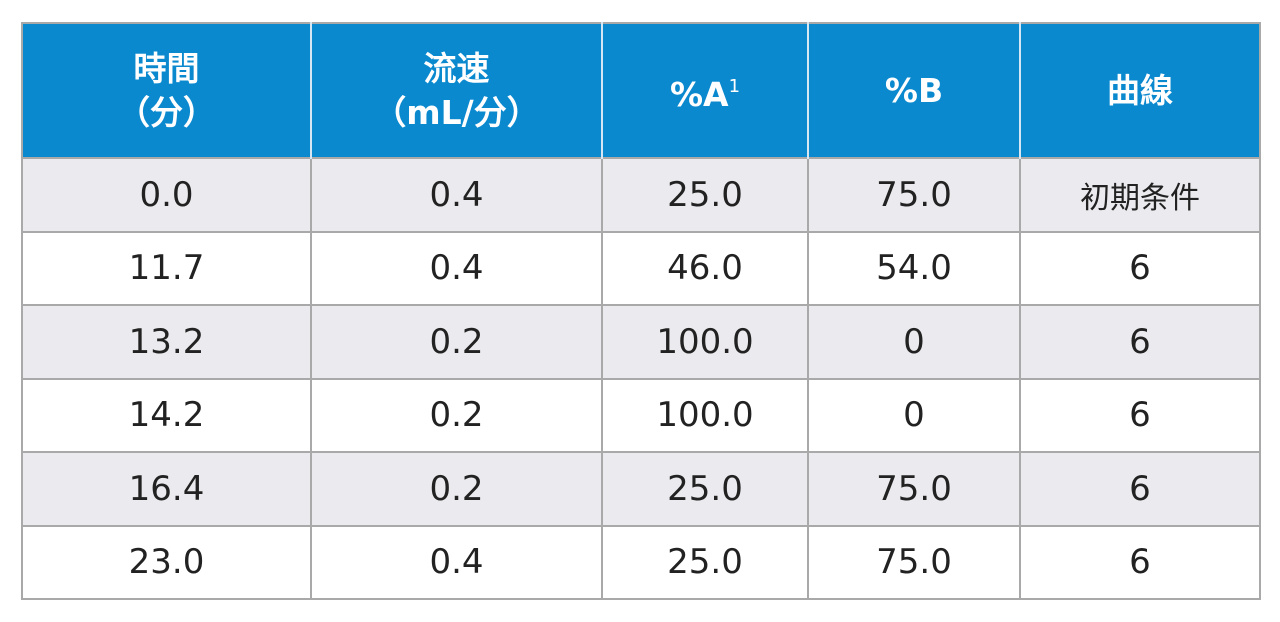 This screenshot has width=1280, height=622. I want to click on header-cell: 時間 （分）, so click(166, 90).